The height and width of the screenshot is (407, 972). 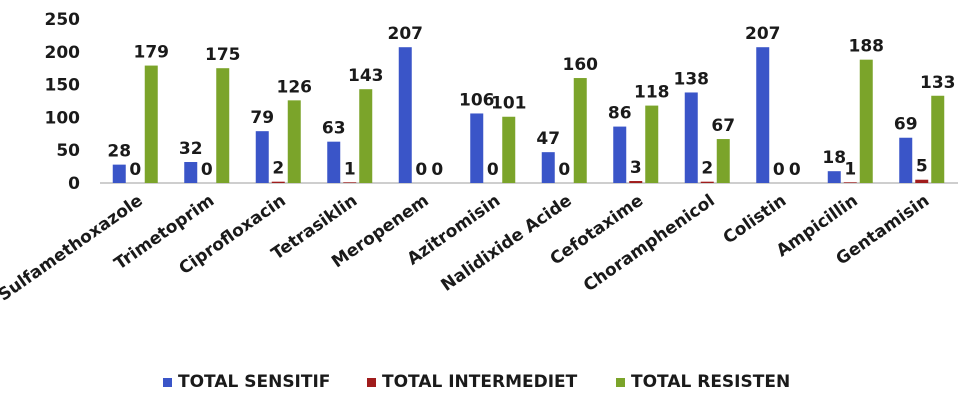 What do you see at coordinates (652, 93) in the screenshot?
I see `data-label: 118` at bounding box center [652, 93].